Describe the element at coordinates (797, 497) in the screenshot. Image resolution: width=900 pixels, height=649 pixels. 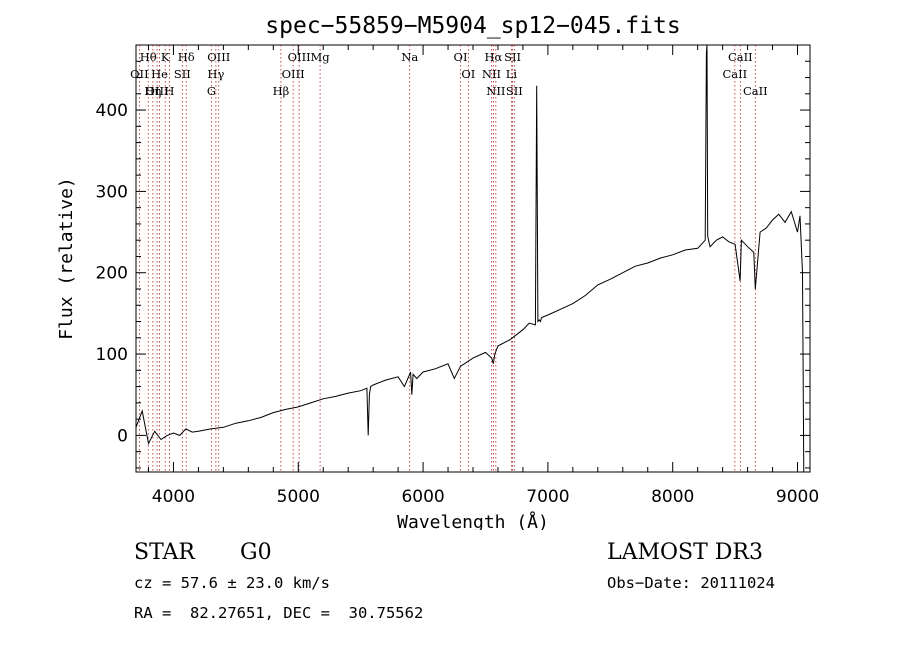
I see `x-tick-label: 9000` at that location.